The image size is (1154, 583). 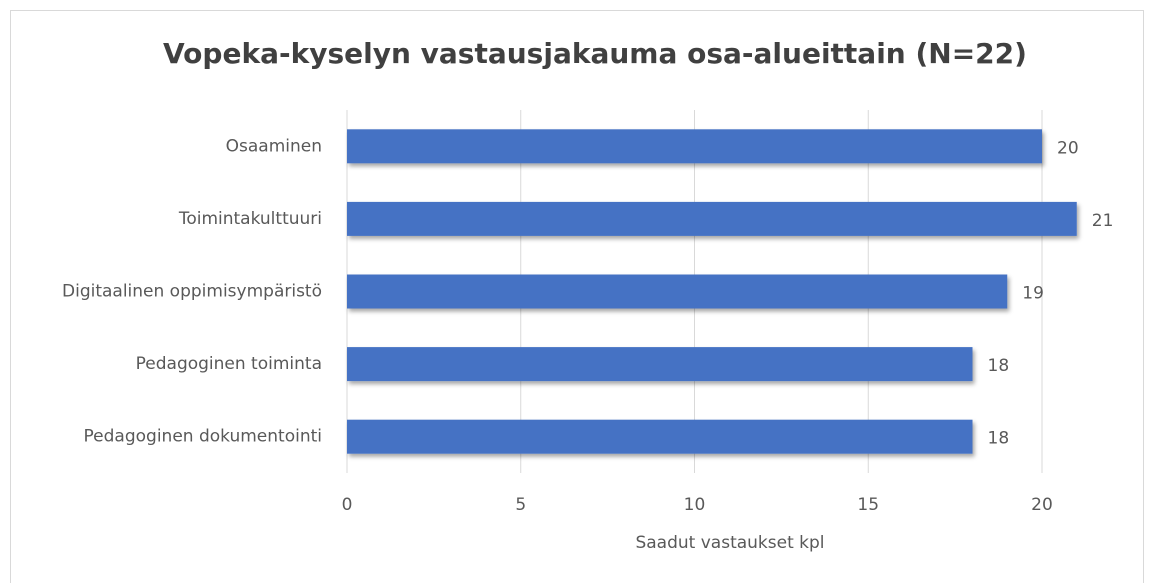 What do you see at coordinates (868, 505) in the screenshot?
I see `x-tick-label: 15` at bounding box center [868, 505].